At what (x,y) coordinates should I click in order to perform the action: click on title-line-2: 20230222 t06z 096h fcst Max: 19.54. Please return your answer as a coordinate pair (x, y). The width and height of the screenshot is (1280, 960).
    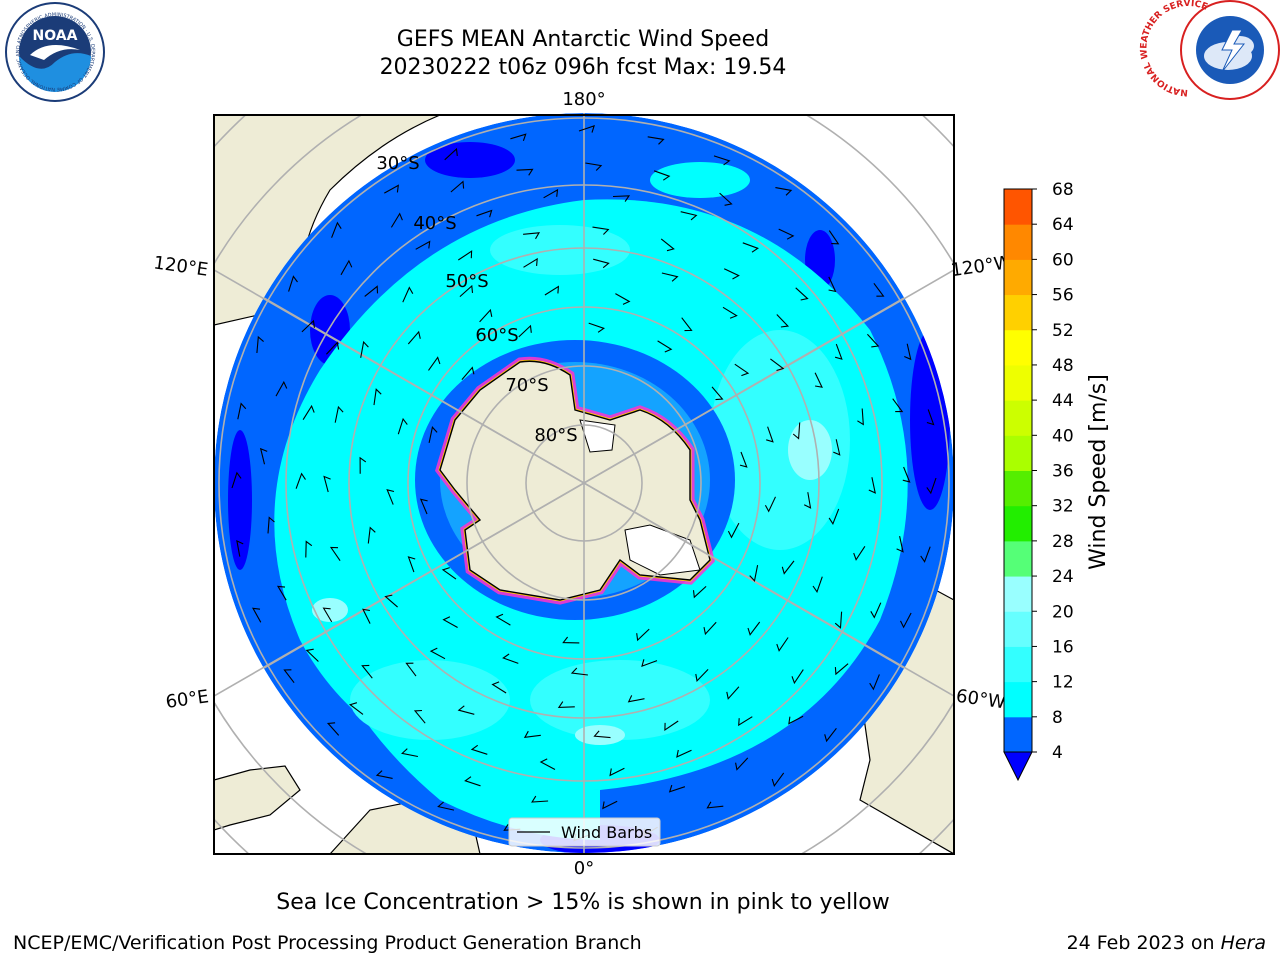
    Looking at the image, I should click on (583, 67).